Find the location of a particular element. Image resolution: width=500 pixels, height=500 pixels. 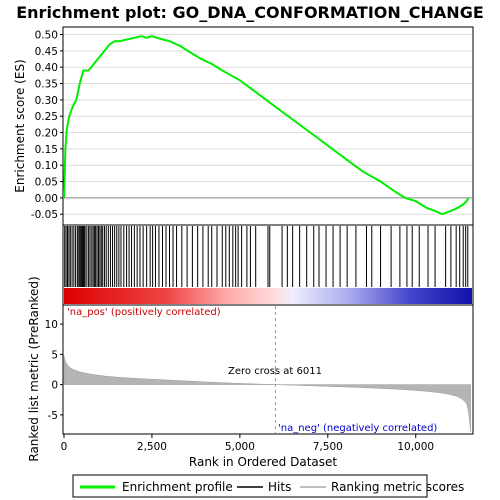

zero-cross-label: Zero cross at 6011 is located at coordinates (275, 371).